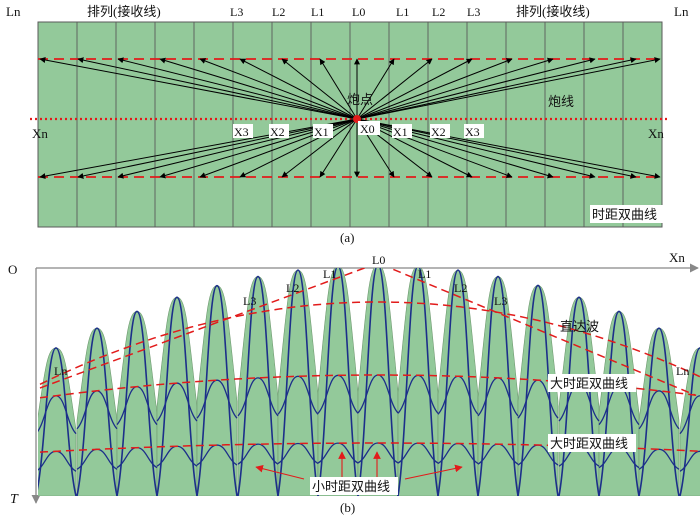  I want to click on large-hyperbola-label-2: 大时距双曲线, so click(589, 443).